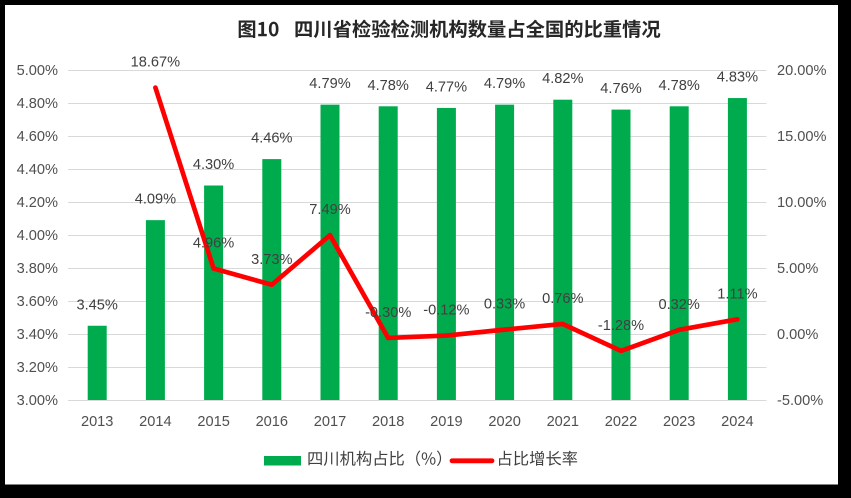 This screenshot has height=498, width=851. I want to click on svg-text: 4.82%, so click(562, 79).